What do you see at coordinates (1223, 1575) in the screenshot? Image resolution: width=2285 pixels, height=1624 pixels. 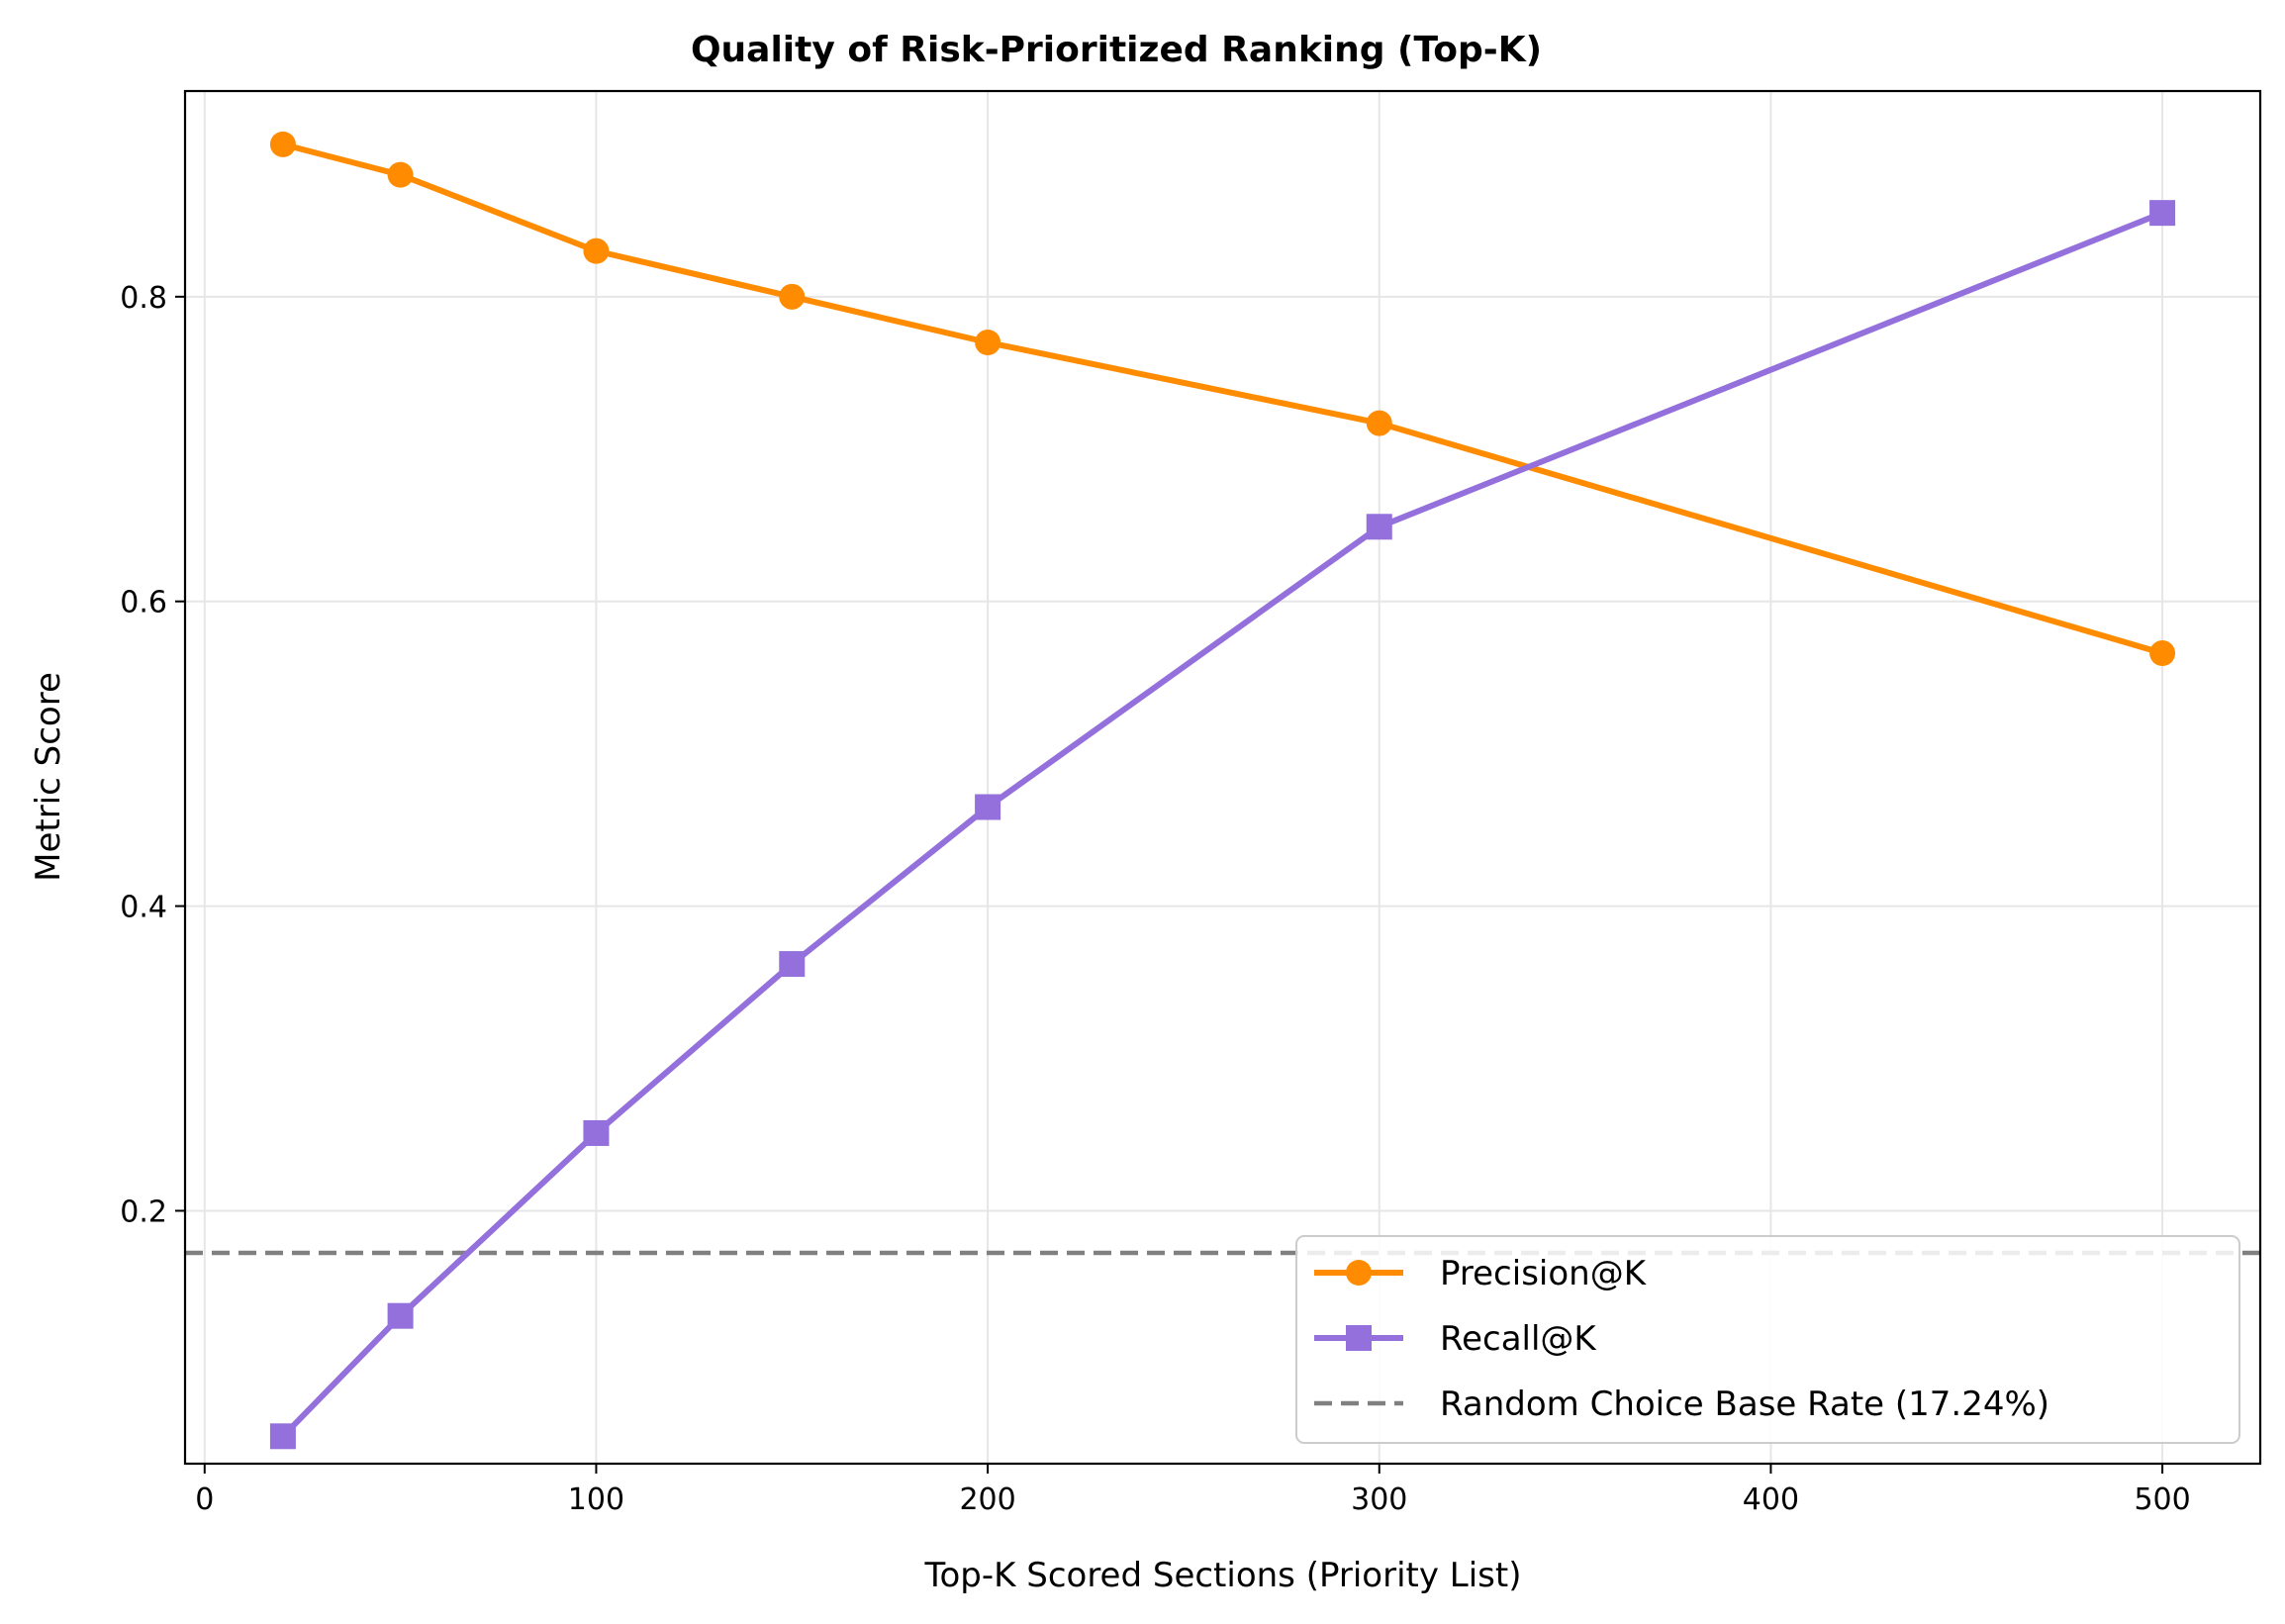 I see `x-axis-label: Top-K Scored Sections (Priority List)` at bounding box center [1223, 1575].